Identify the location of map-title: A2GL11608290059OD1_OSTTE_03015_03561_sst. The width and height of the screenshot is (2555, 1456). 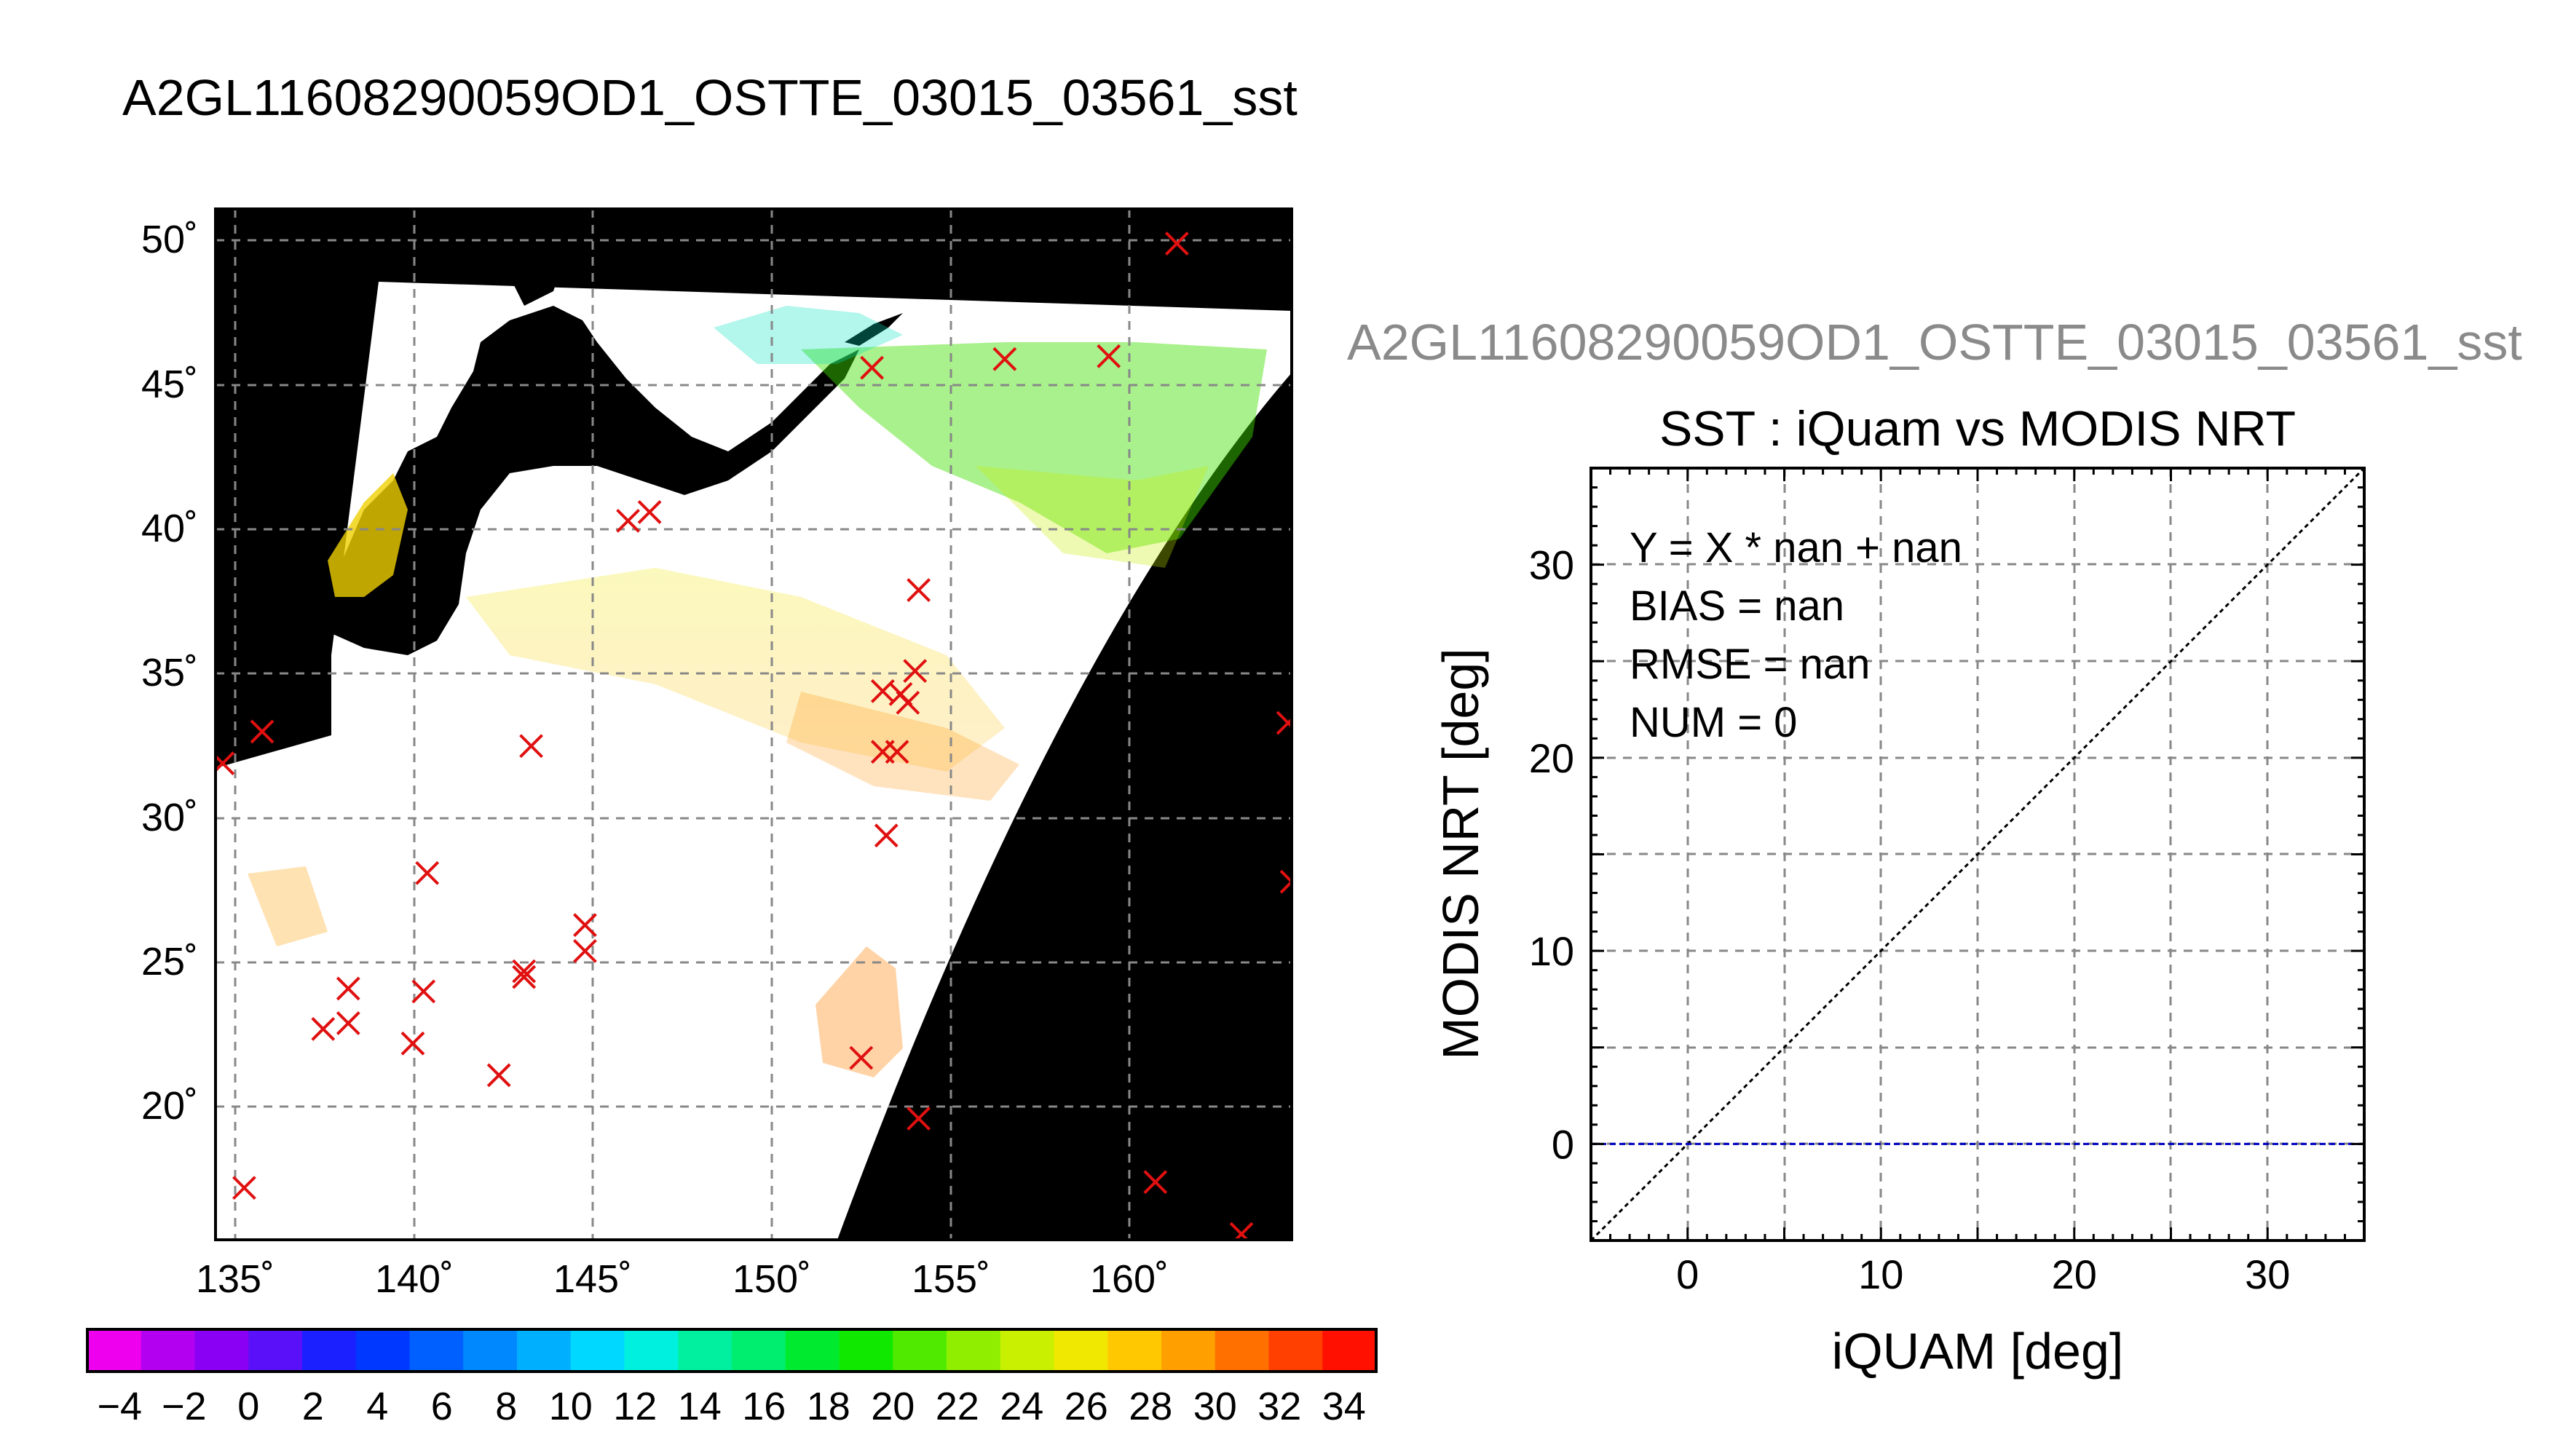
(710, 97).